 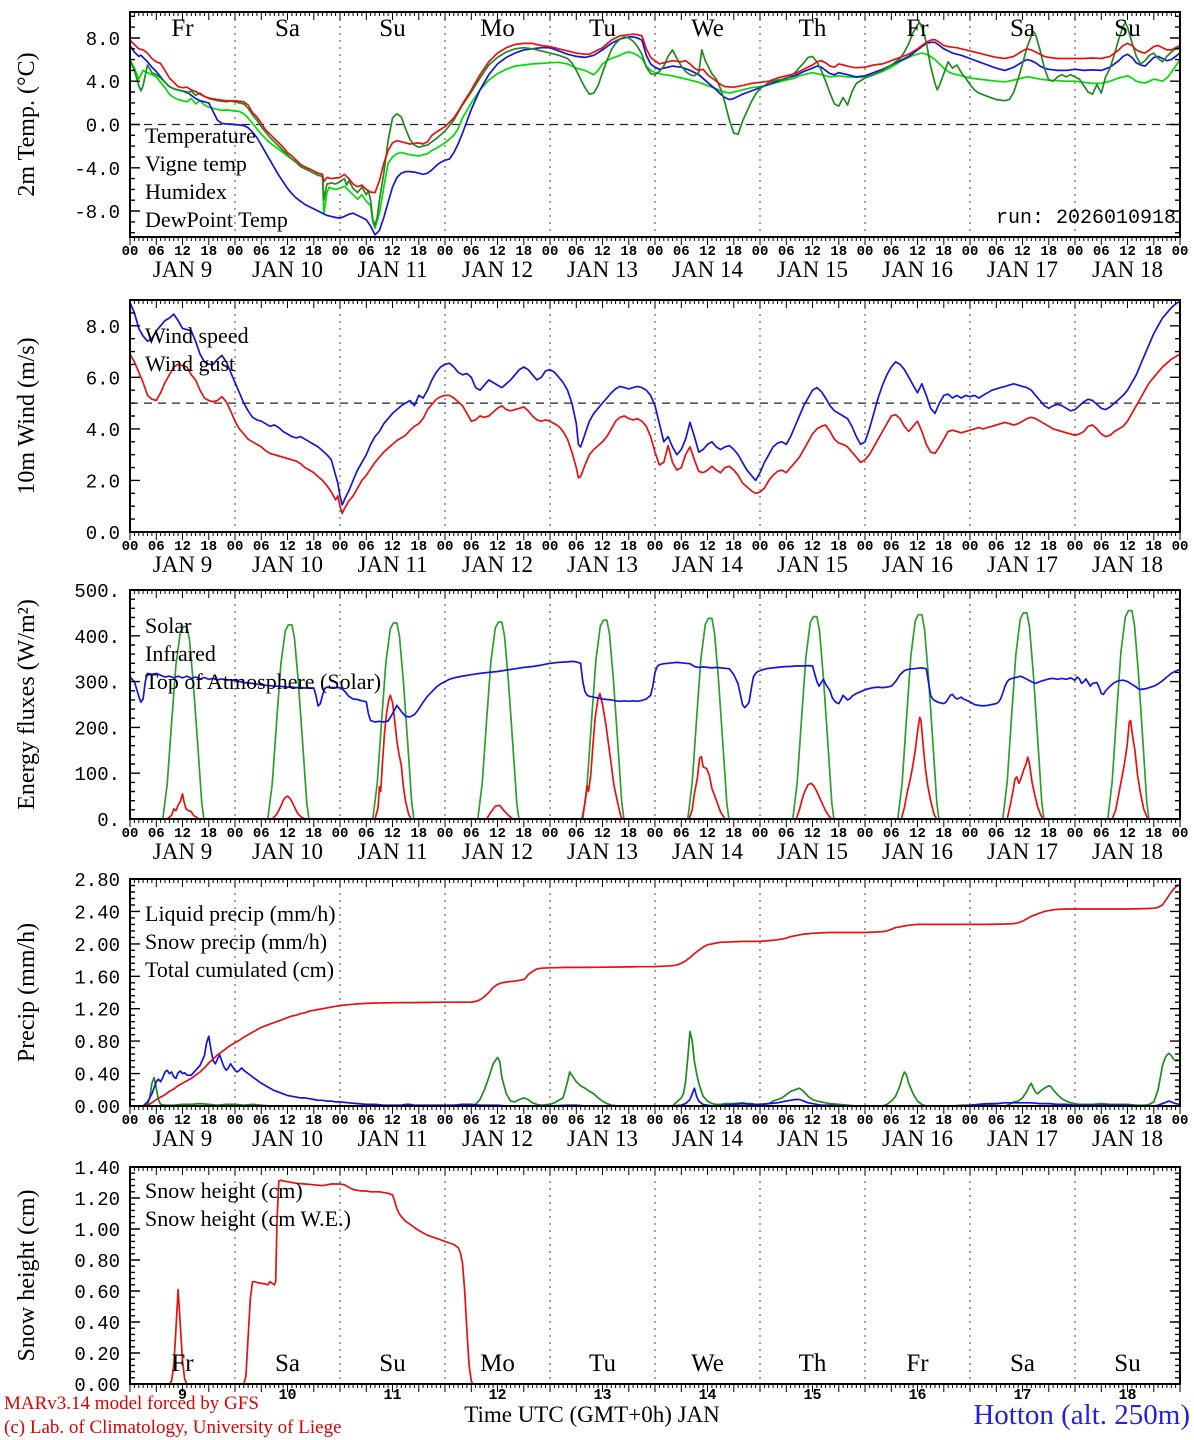 I want to click on date-label: JAN 10, so click(x=287, y=851).